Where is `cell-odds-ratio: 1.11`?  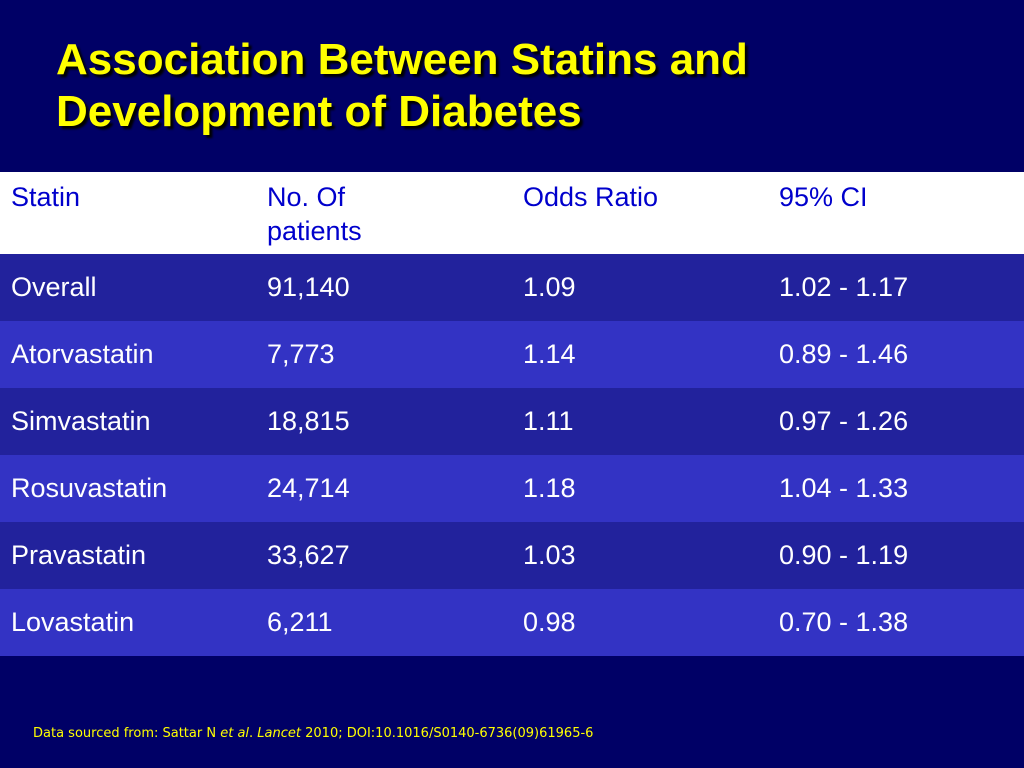
cell-odds-ratio: 1.11 is located at coordinates (640, 421).